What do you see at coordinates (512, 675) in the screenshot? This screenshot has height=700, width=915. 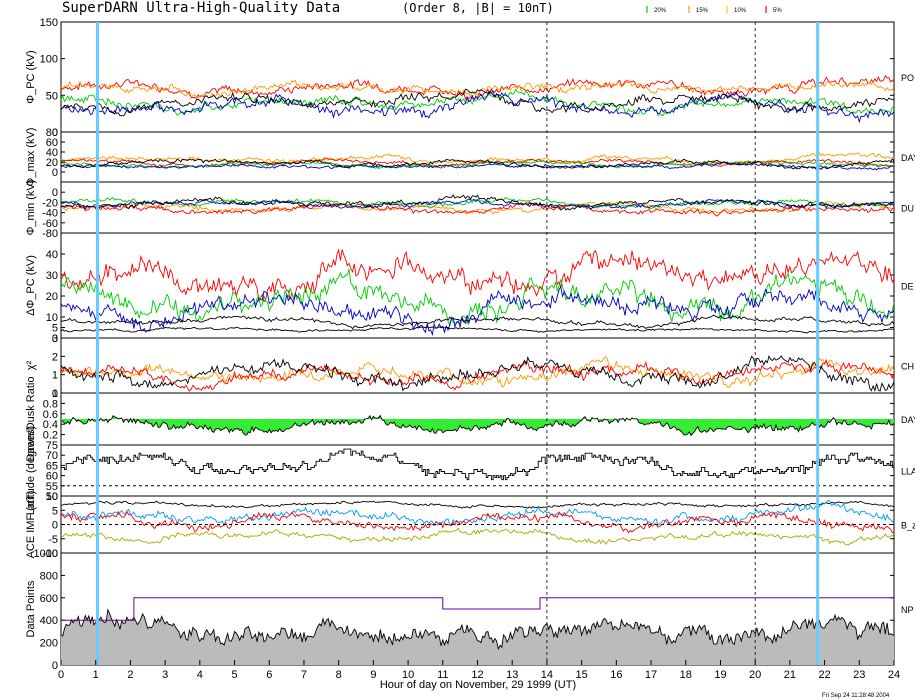 I see `x-tick-label: 13` at bounding box center [512, 675].